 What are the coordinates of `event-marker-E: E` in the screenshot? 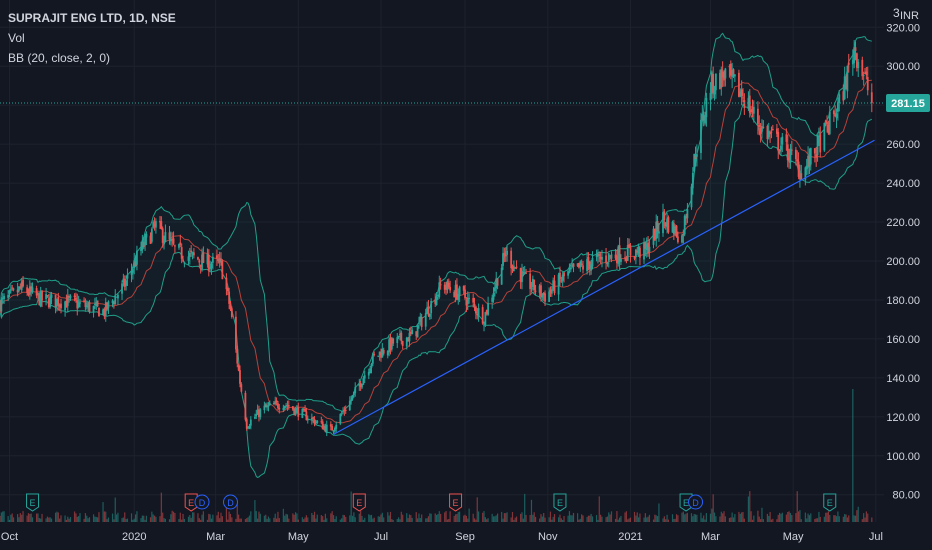 It's located at (456, 502).